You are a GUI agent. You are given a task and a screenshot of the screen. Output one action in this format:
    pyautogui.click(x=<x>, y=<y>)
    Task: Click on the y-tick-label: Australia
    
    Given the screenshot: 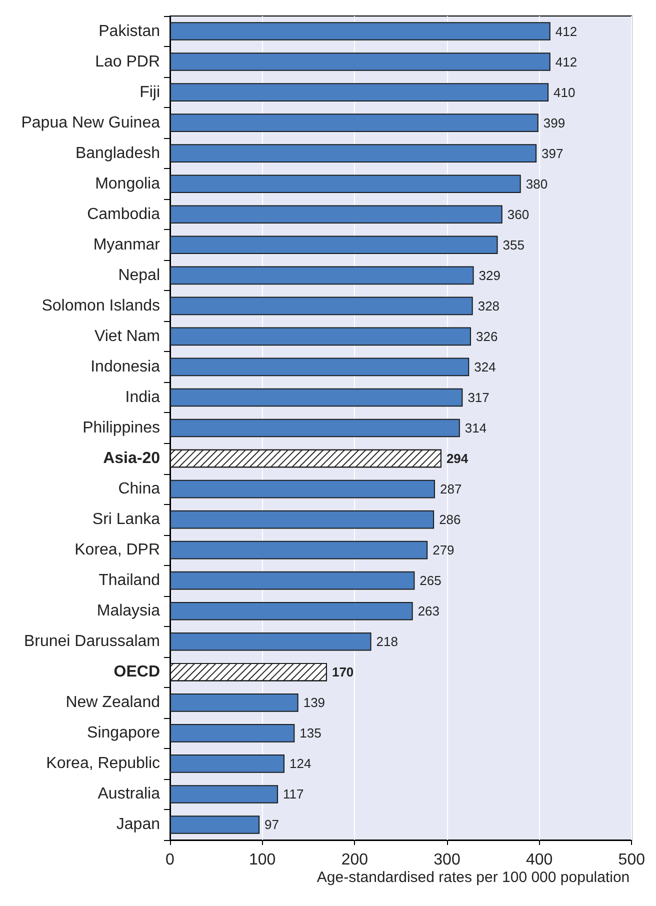 What is the action you would take?
    pyautogui.click(x=129, y=794)
    